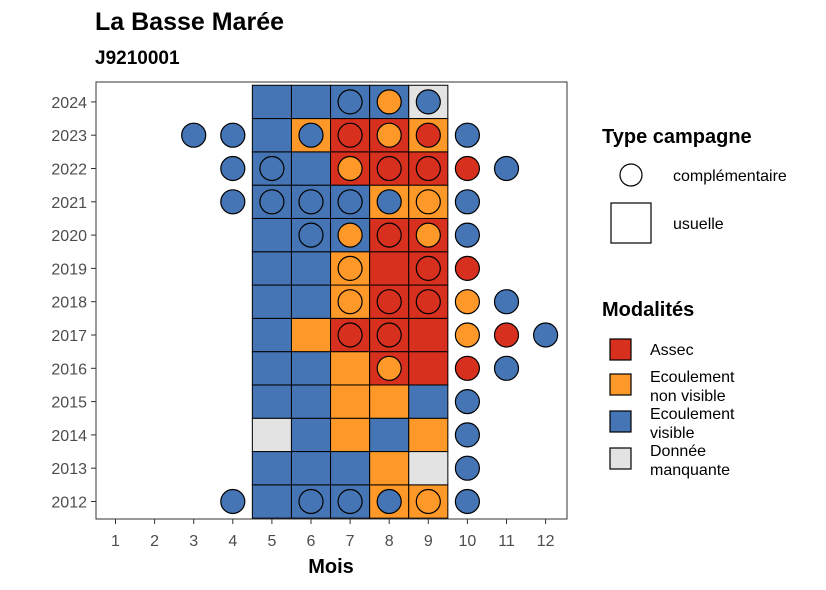 The image size is (826, 590). I want to click on chart-title: La Basse Marée, so click(189, 22).